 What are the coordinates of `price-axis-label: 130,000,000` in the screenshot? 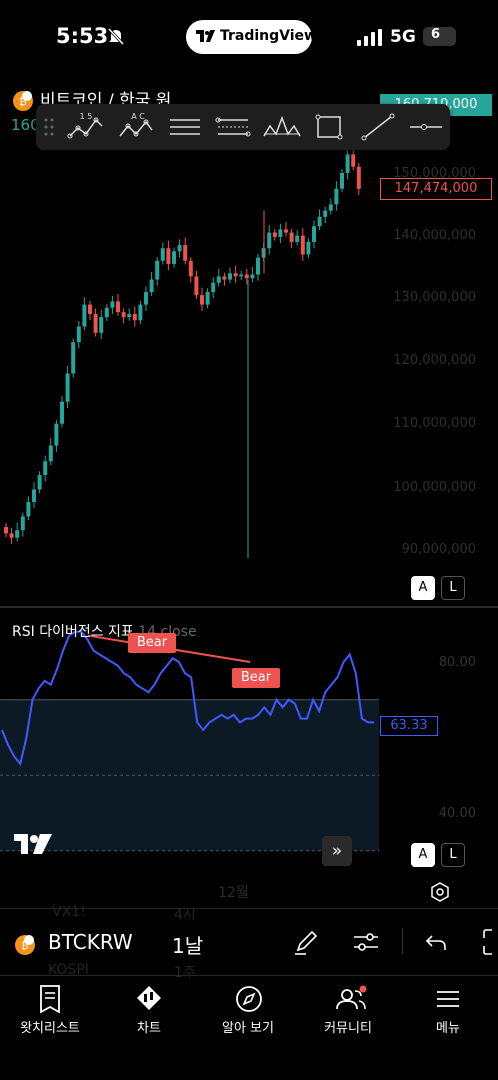 It's located at (434, 297).